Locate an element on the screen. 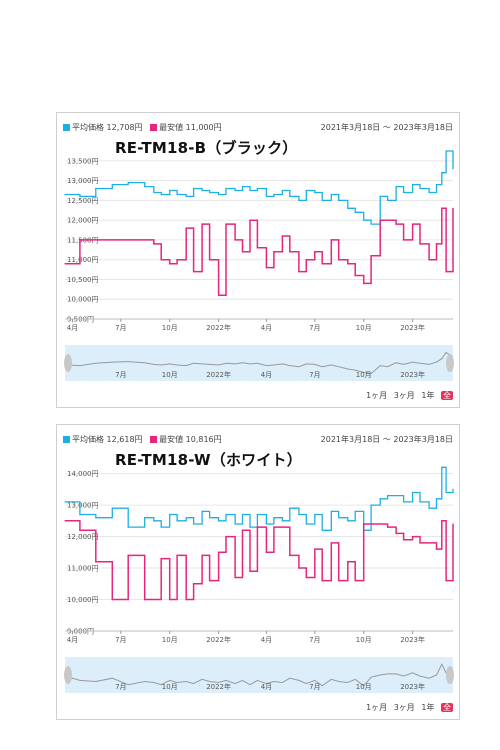  legend-item-lowest: 最安値 11,000円 is located at coordinates (186, 127).